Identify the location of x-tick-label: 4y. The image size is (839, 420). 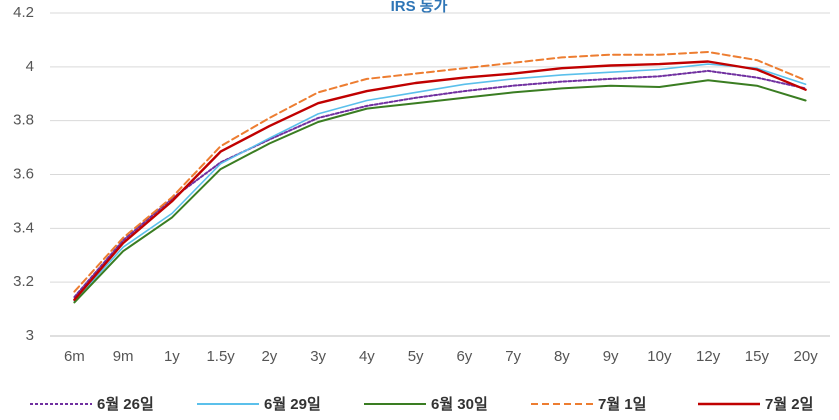
(367, 356).